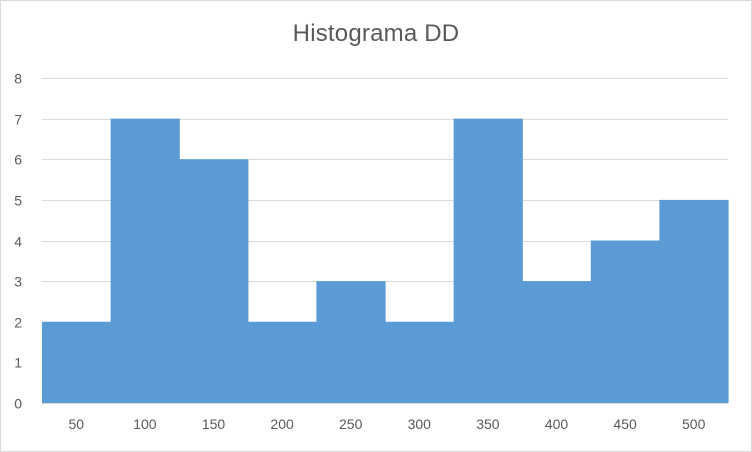 The height and width of the screenshot is (452, 752). Describe the element at coordinates (488, 424) in the screenshot. I see `x-tick-label: 350` at that location.